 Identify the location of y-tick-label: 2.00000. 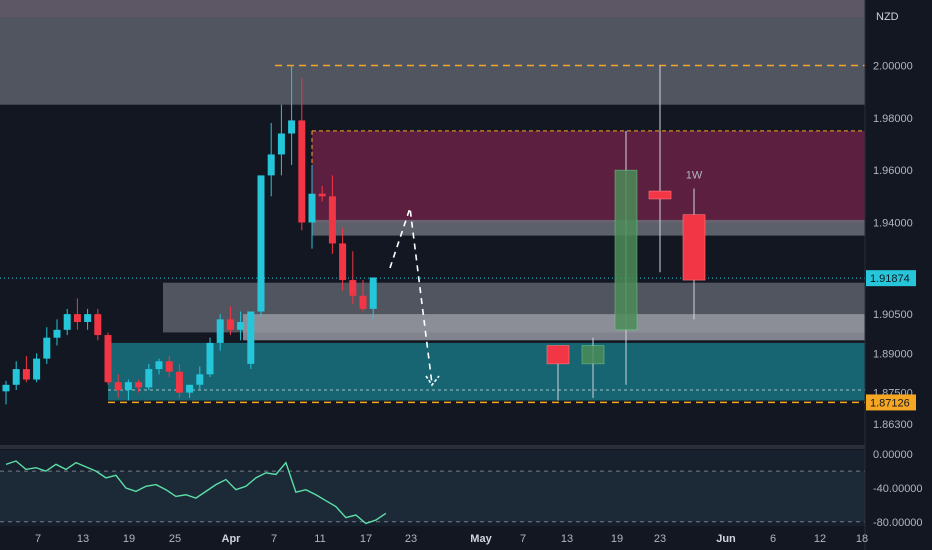
(893, 66).